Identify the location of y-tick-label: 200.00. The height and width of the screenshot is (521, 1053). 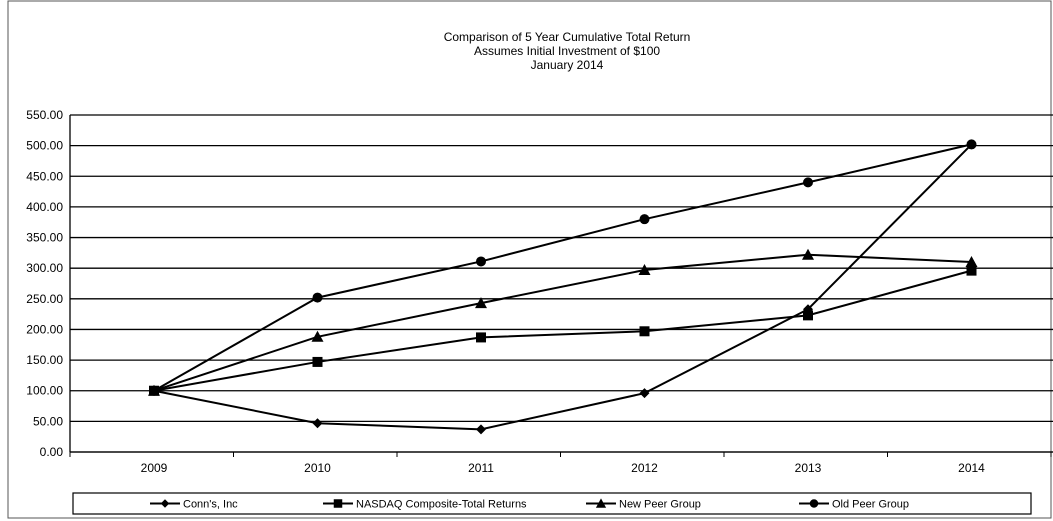
(44, 329).